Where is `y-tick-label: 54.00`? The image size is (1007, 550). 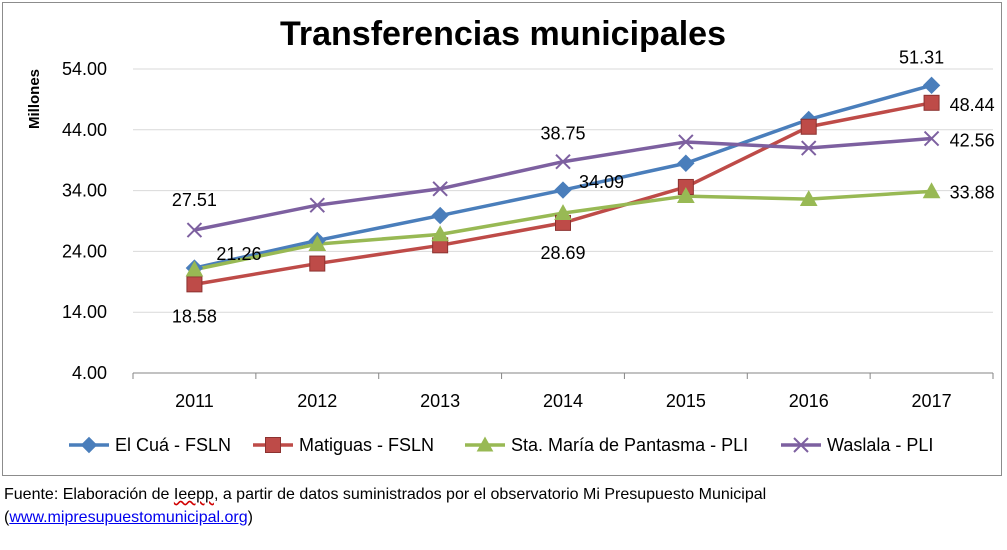 y-tick-label: 54.00 is located at coordinates (84, 69).